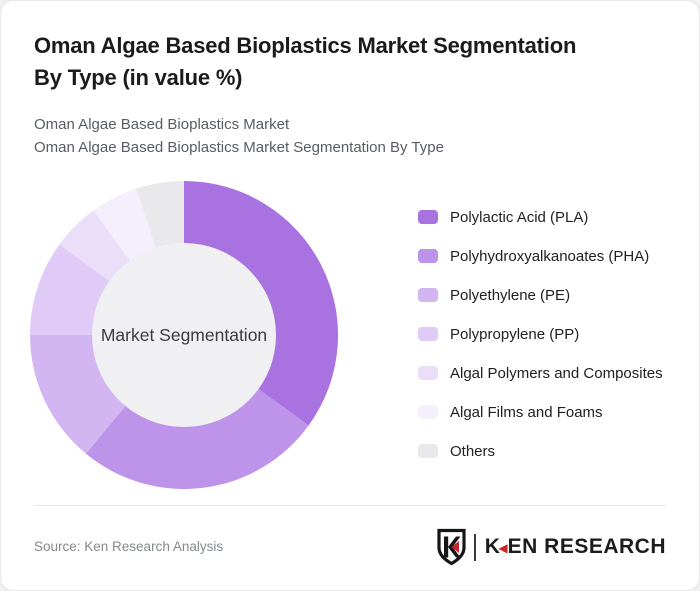 The width and height of the screenshot is (700, 591). Describe the element at coordinates (428, 373) in the screenshot. I see `legend-swatch-algal-polymers` at that location.